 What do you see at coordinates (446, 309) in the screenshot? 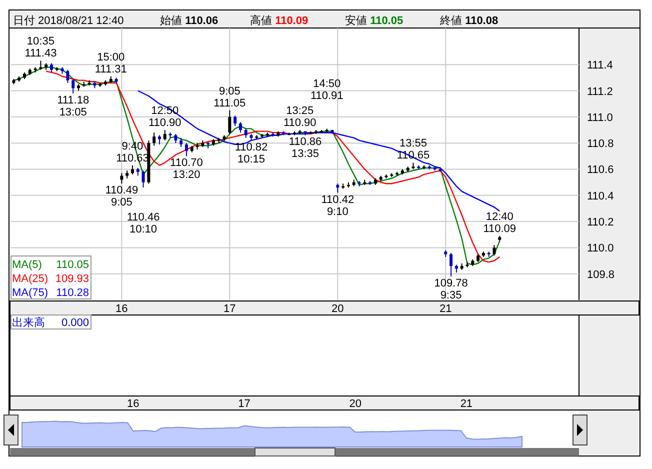
I see `xtick: 21` at bounding box center [446, 309].